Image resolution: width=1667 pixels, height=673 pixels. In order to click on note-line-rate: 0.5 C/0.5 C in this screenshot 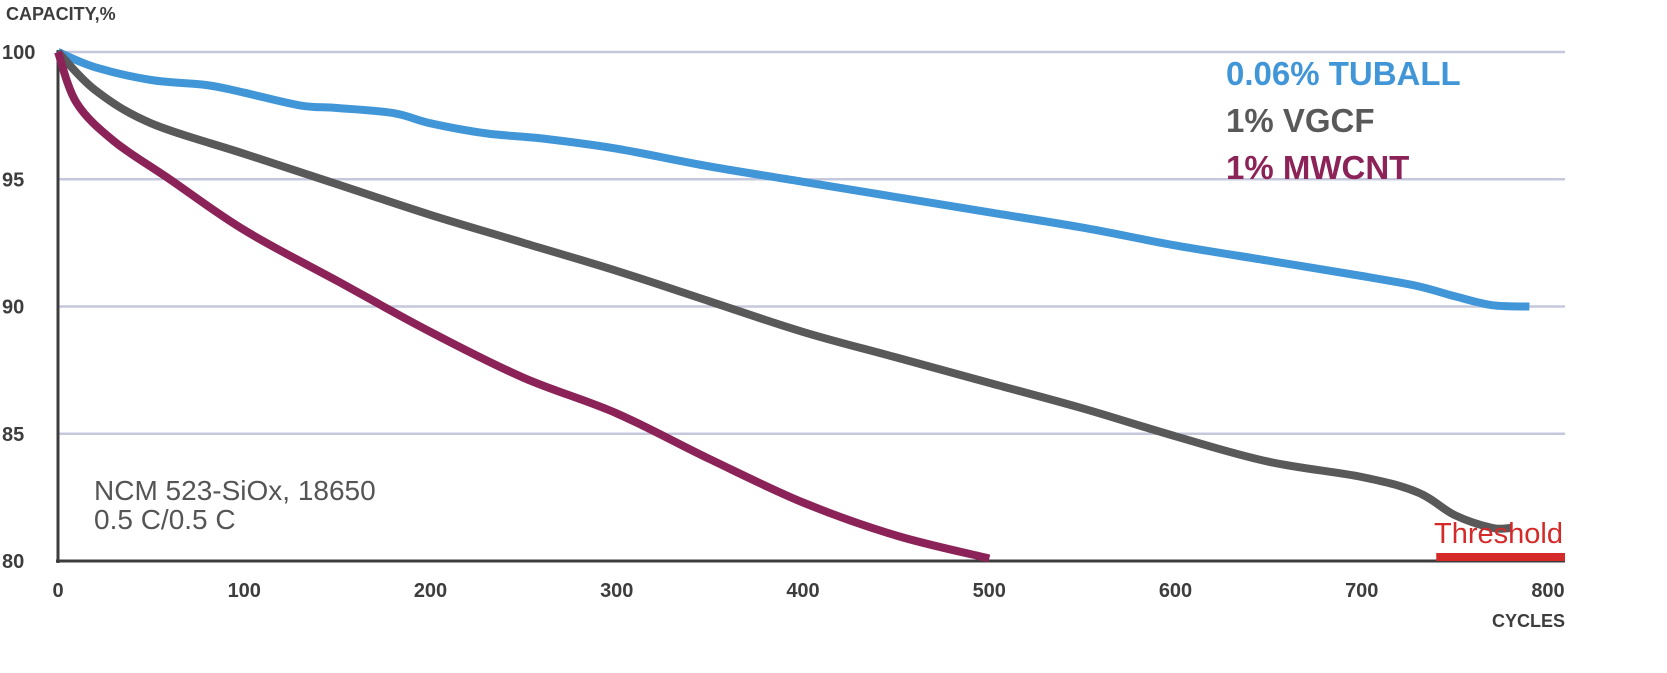, I will do `click(165, 519)`.